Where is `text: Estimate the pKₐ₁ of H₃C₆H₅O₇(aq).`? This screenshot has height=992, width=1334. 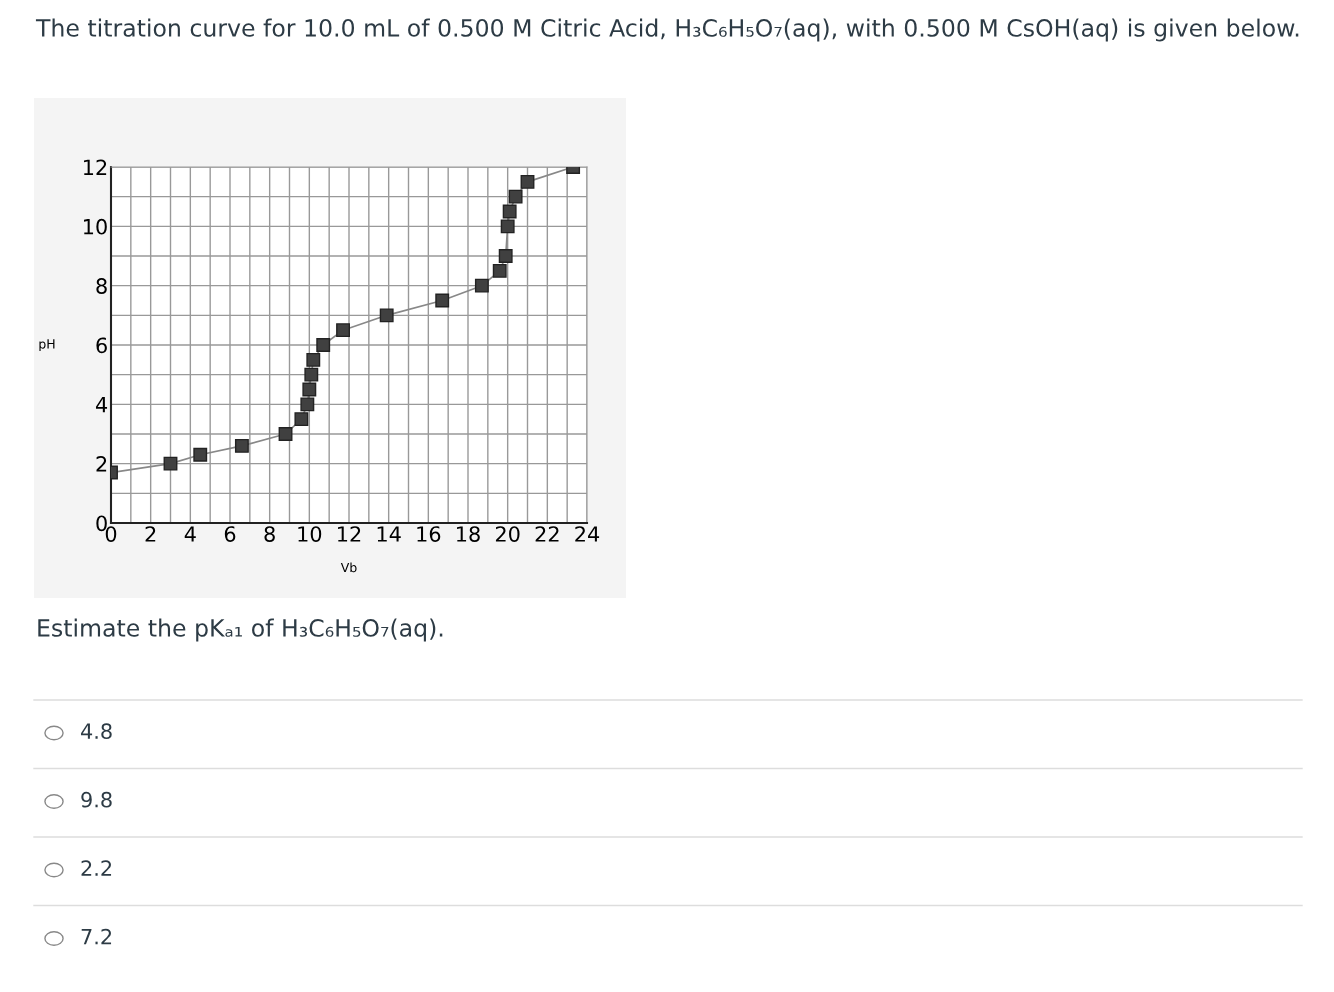
text: Estimate the pKₐ₁ of H₃C₆H₅O₇(aq). is located at coordinates (240, 630).